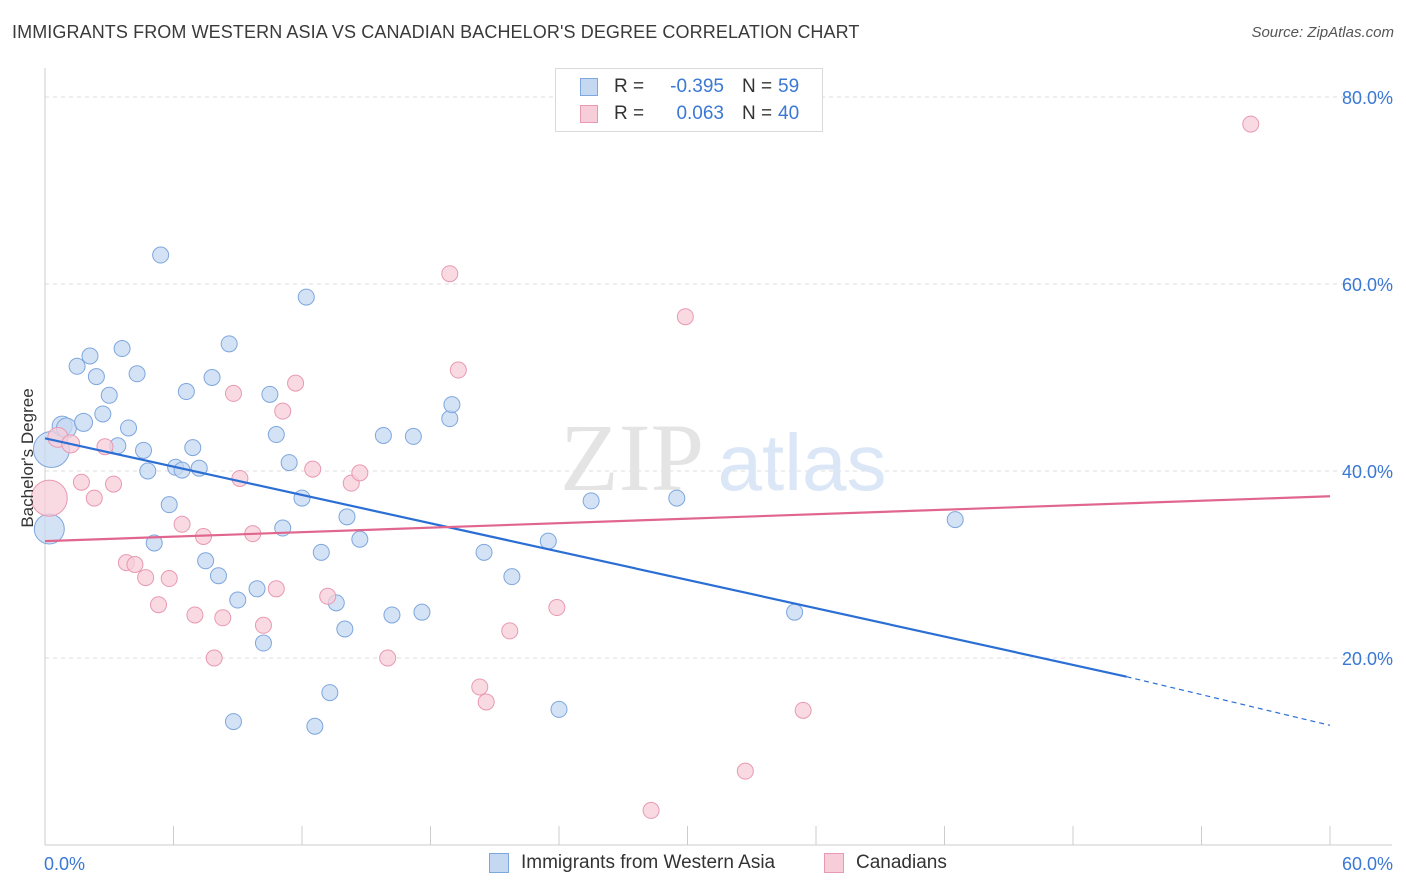 The width and height of the screenshot is (1406, 892). I want to click on correlation-legend: R = -0.395 N = 59 R = 0.063 N = 40, so click(689, 100).